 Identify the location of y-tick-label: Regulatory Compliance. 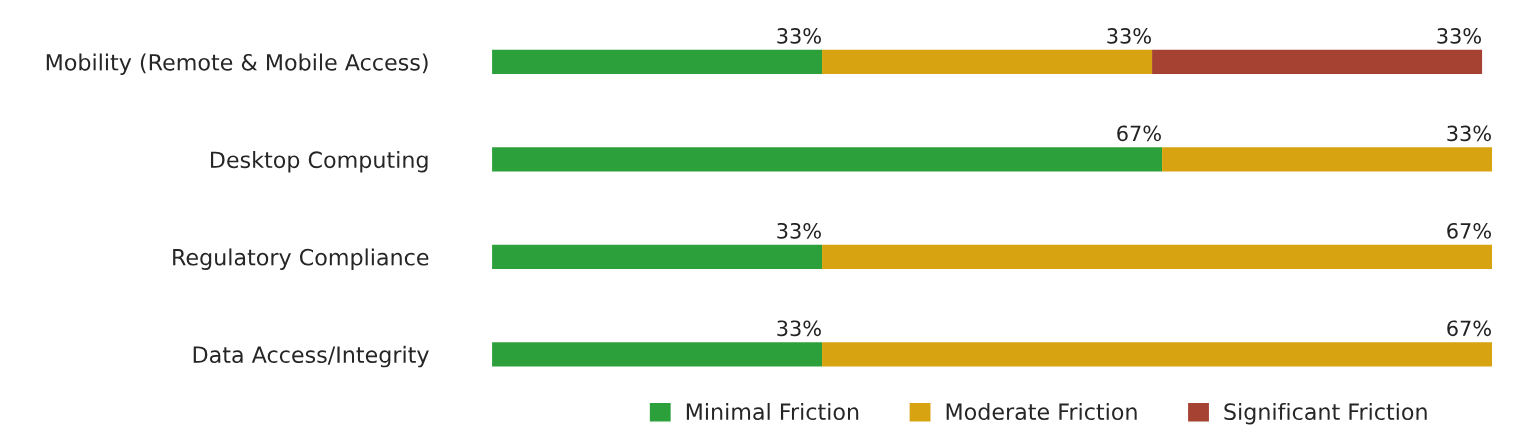
(301, 259).